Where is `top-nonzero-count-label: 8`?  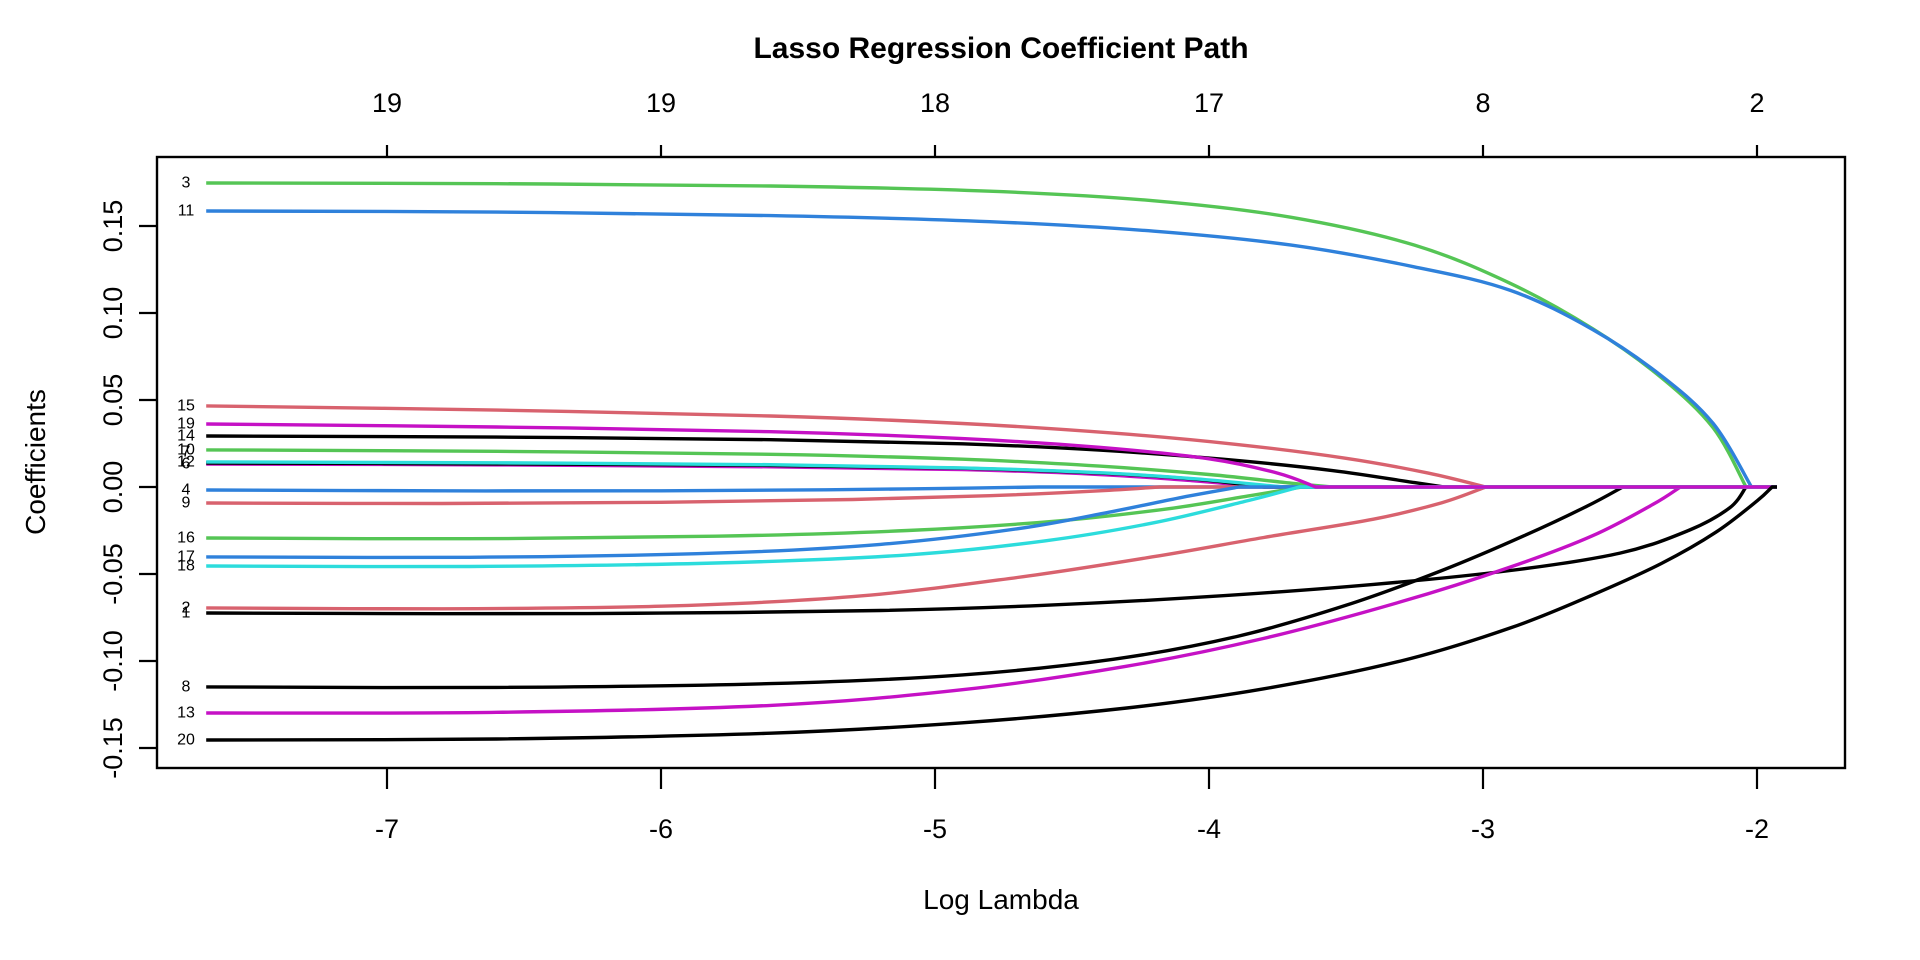
top-nonzero-count-label: 8 is located at coordinates (1482, 103).